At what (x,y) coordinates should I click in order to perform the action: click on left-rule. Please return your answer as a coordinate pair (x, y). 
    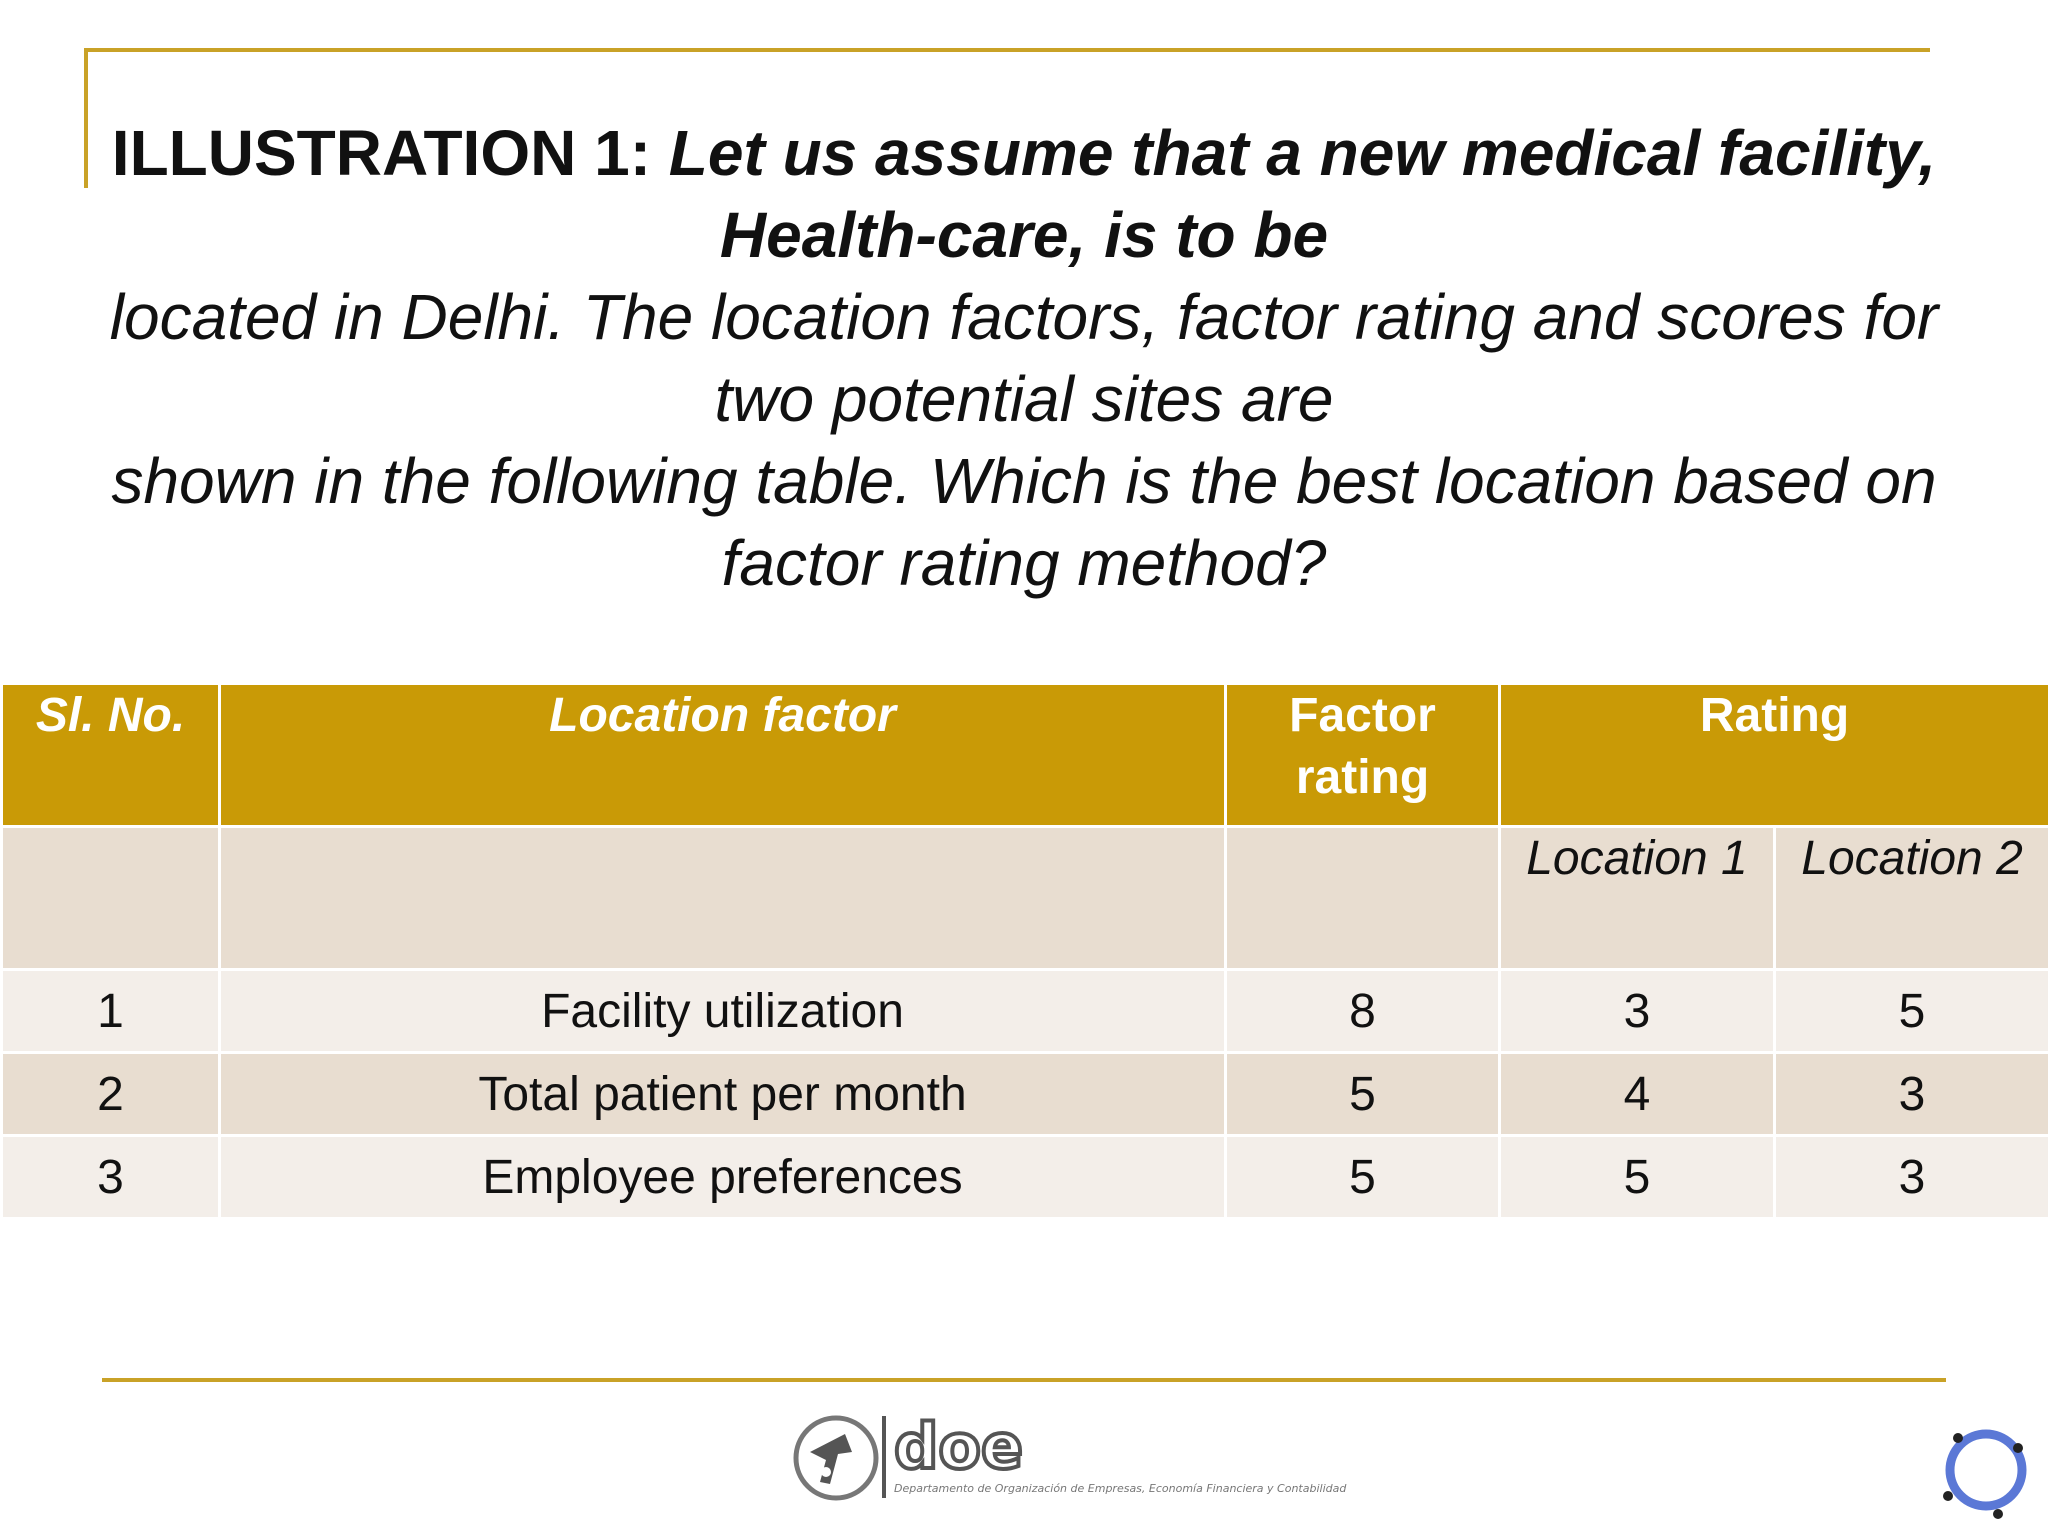
    Looking at the image, I should click on (86, 118).